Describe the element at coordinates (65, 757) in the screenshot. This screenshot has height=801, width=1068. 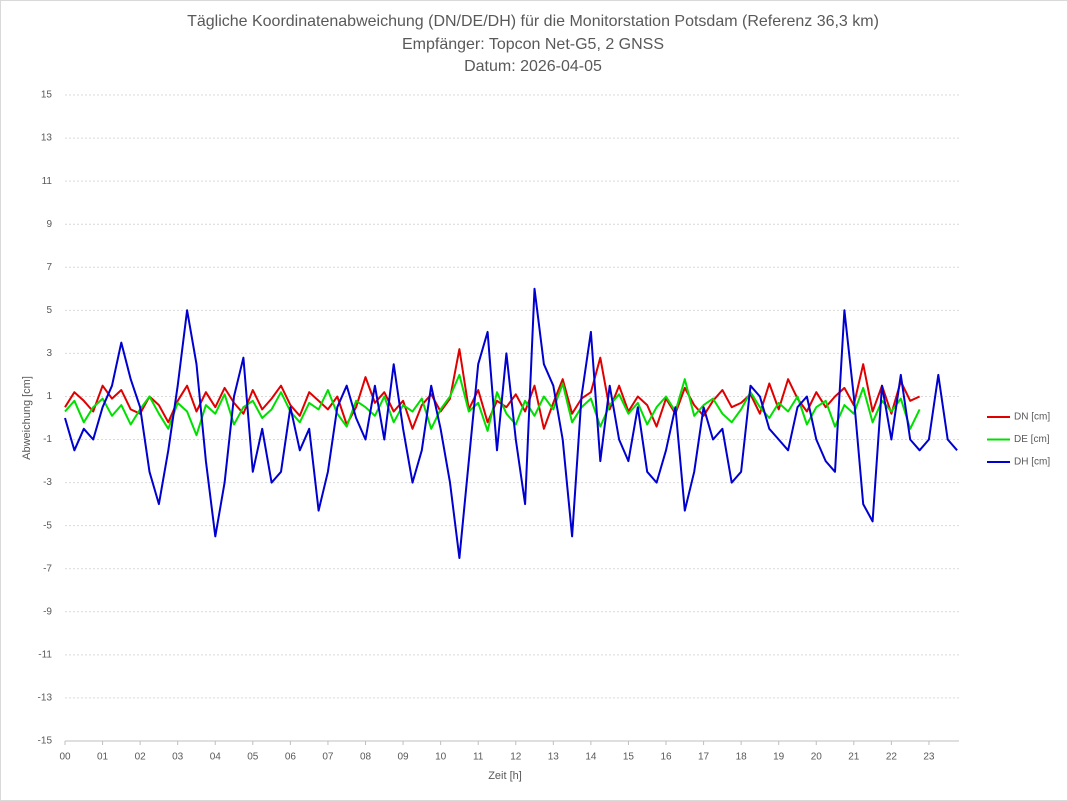
I see `x-tick-label: 00` at that location.